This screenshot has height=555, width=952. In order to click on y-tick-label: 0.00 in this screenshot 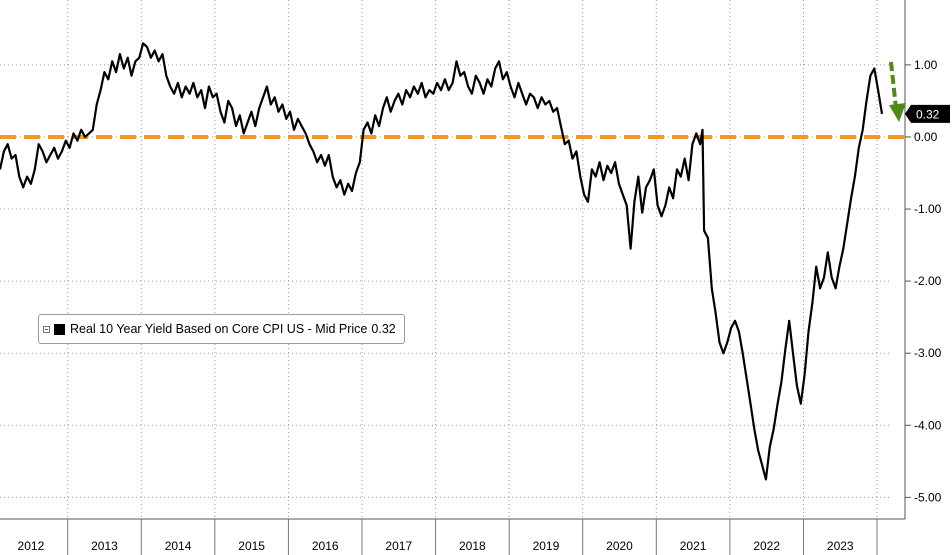, I will do `click(926, 137)`.